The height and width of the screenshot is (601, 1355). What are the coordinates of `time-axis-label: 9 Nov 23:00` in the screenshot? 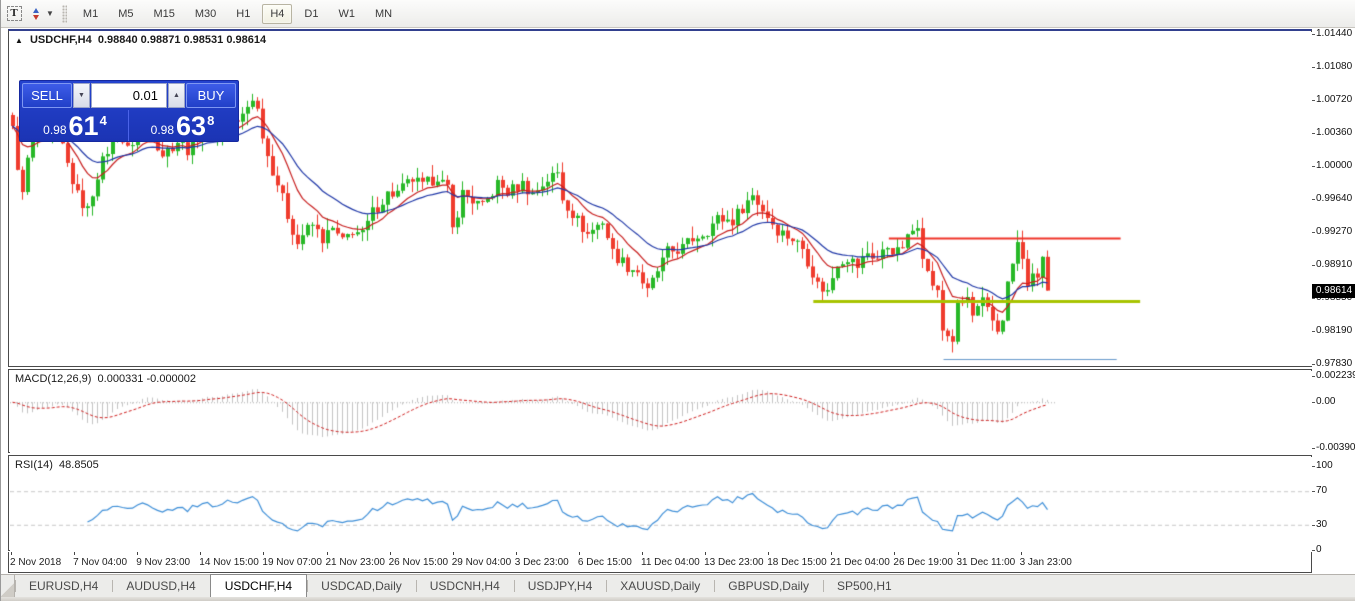 It's located at (163, 562).